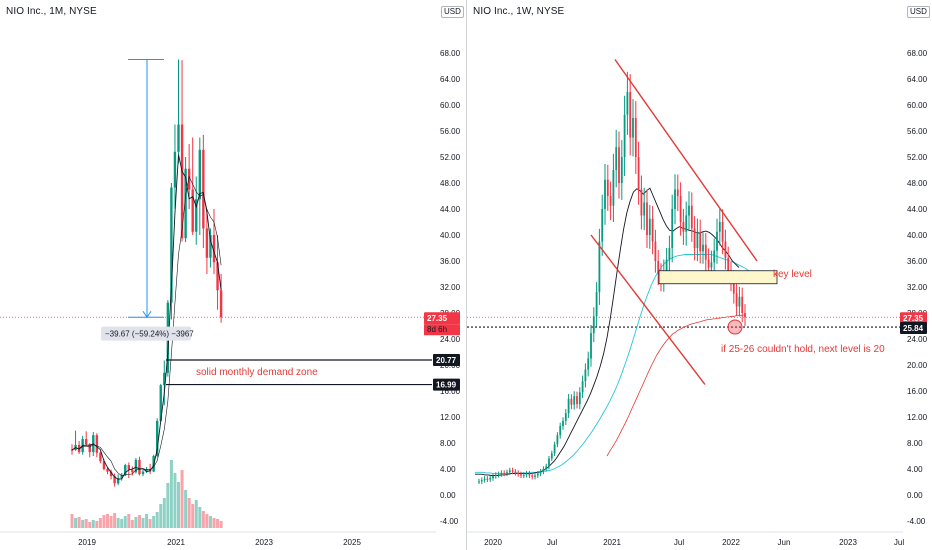 The width and height of the screenshot is (932, 550). What do you see at coordinates (519, 11) in the screenshot?
I see `chart-title: NIO Inc., 1W, NYSE` at bounding box center [519, 11].